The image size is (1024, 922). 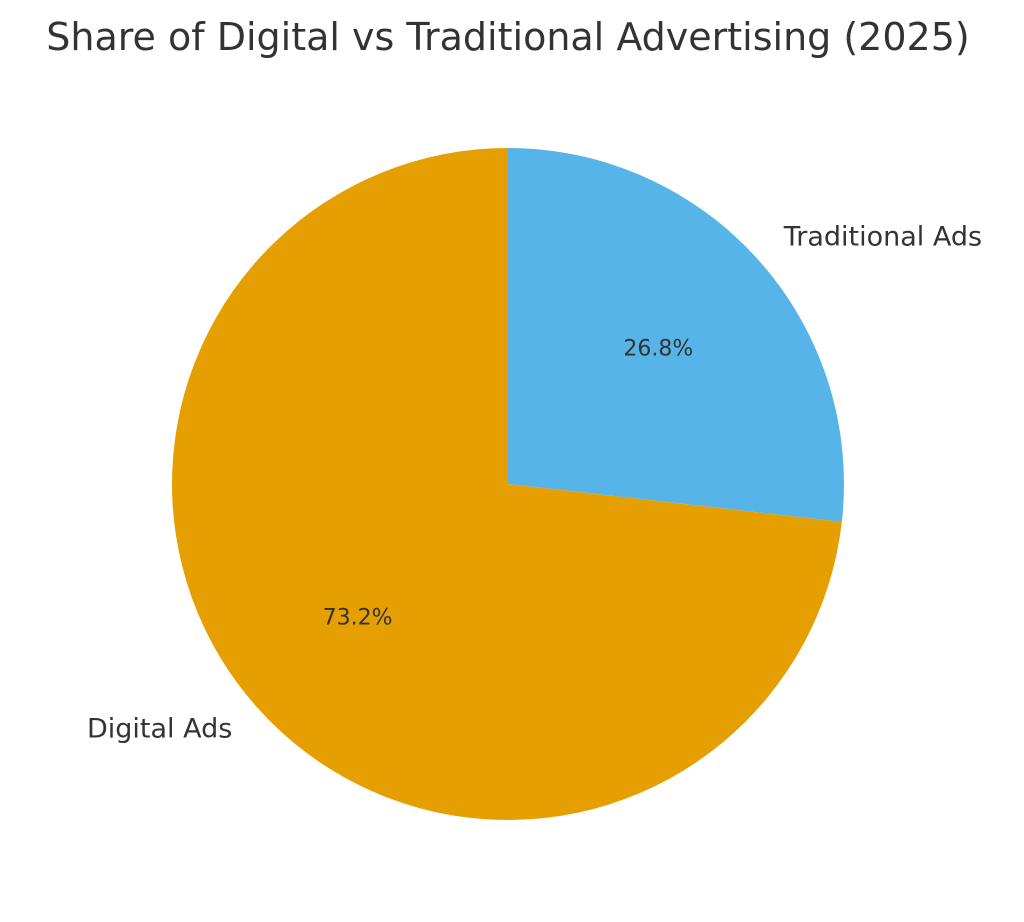 What do you see at coordinates (159, 729) in the screenshot?
I see `slice-label-digital-ads: Digital Ads` at bounding box center [159, 729].